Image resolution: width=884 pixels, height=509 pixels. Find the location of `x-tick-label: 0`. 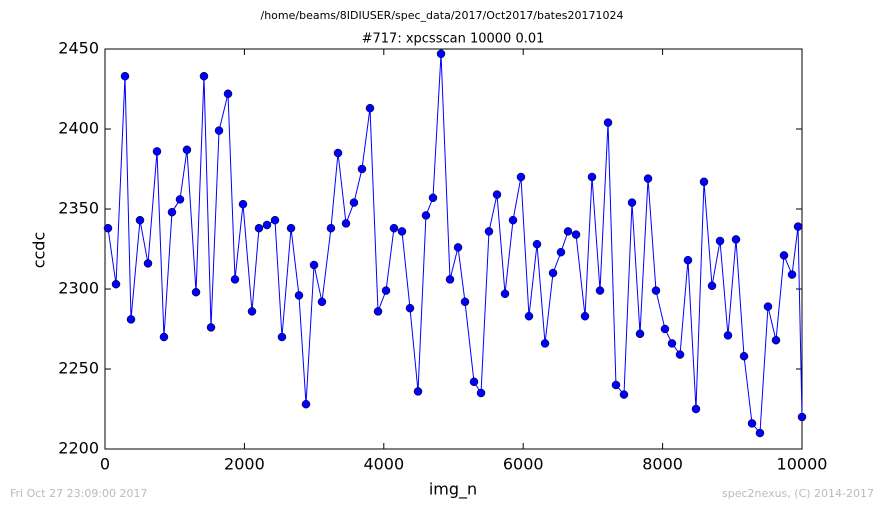

x-tick-label: 0 is located at coordinates (105, 464).